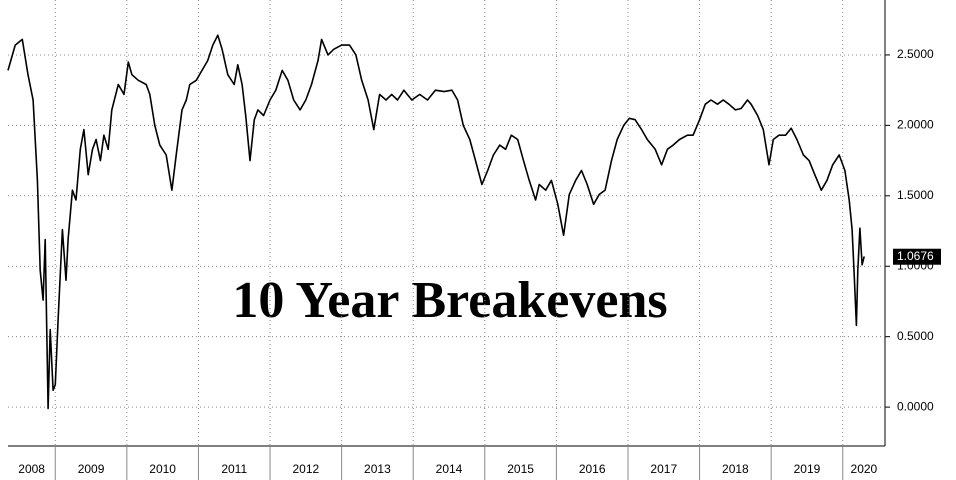 The image size is (956, 480). I want to click on x-tick-label: 2018, so click(735, 469).